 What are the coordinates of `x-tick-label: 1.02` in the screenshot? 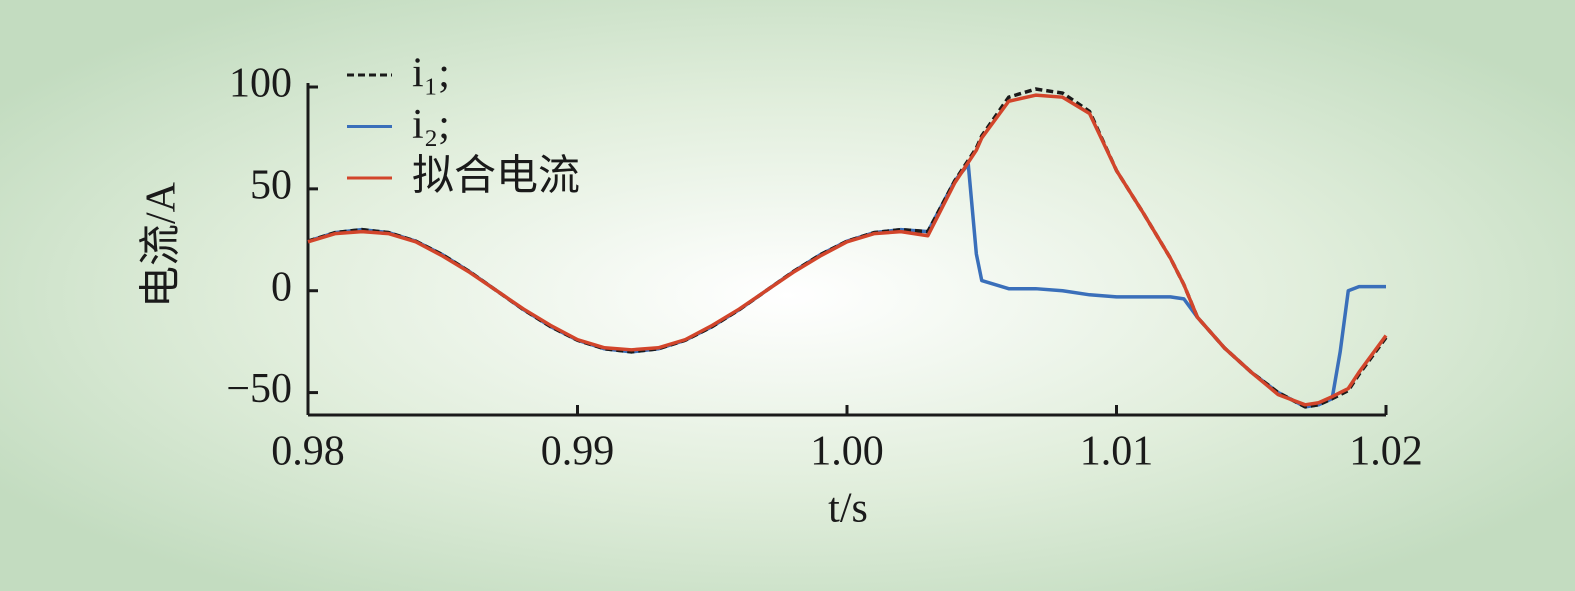 It's located at (1386, 452).